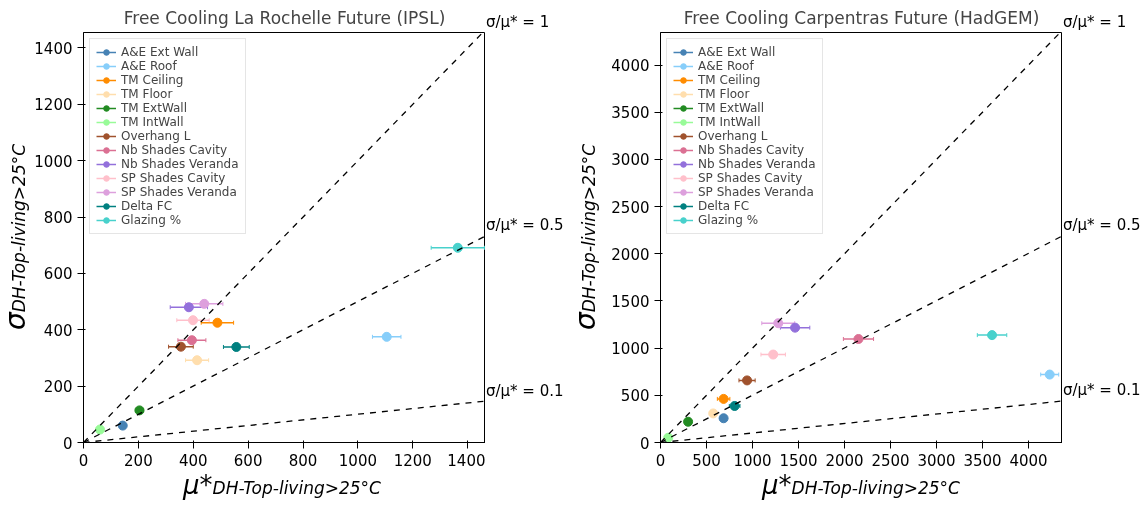 This screenshot has width=1145, height=508. I want to click on x-tick-label: 200, so click(138, 460).